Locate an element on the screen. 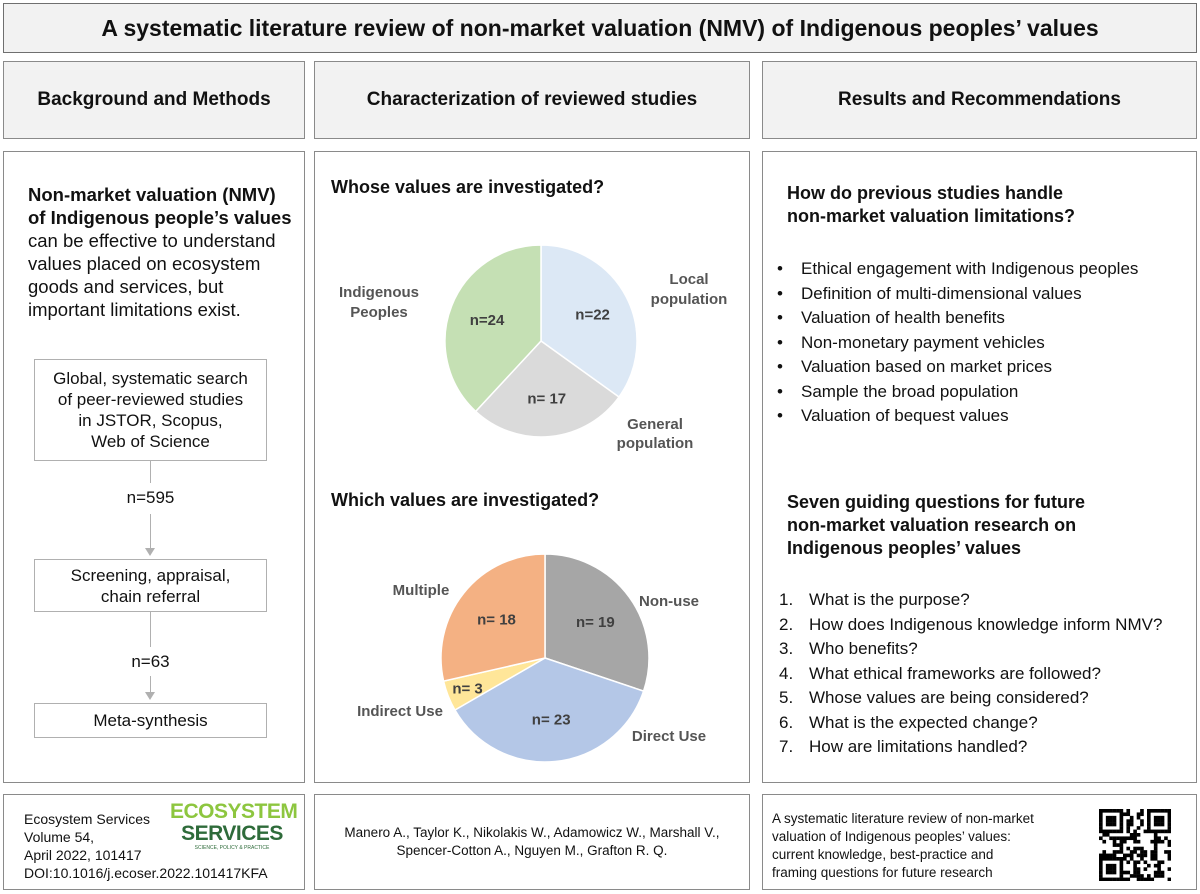 Image resolution: width=1200 pixels, height=894 pixels. pie-which-slice-label: n= 19 is located at coordinates (595, 622).